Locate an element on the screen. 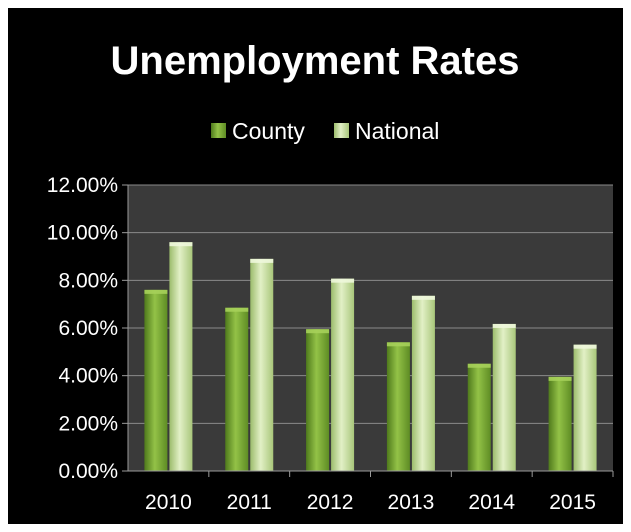 This screenshot has height=532, width=631. x-tick-label: 2013 is located at coordinates (411, 502).